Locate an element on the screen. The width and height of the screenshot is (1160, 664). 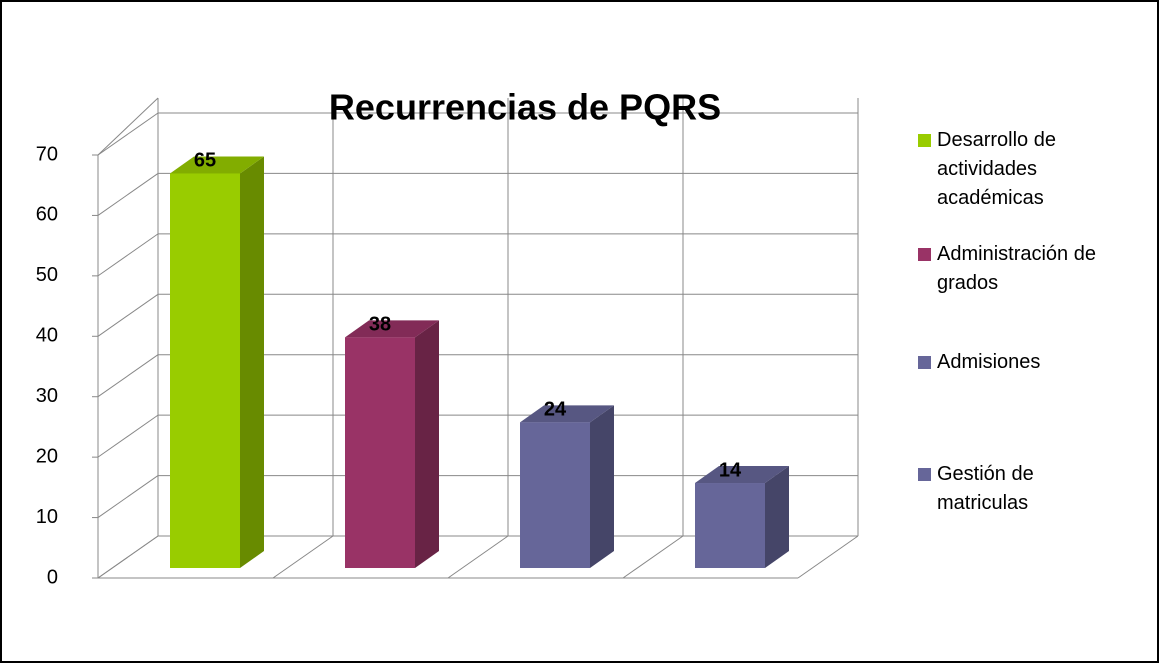
legend-label: Desarrollo de actividades académicas is located at coordinates (996, 169).